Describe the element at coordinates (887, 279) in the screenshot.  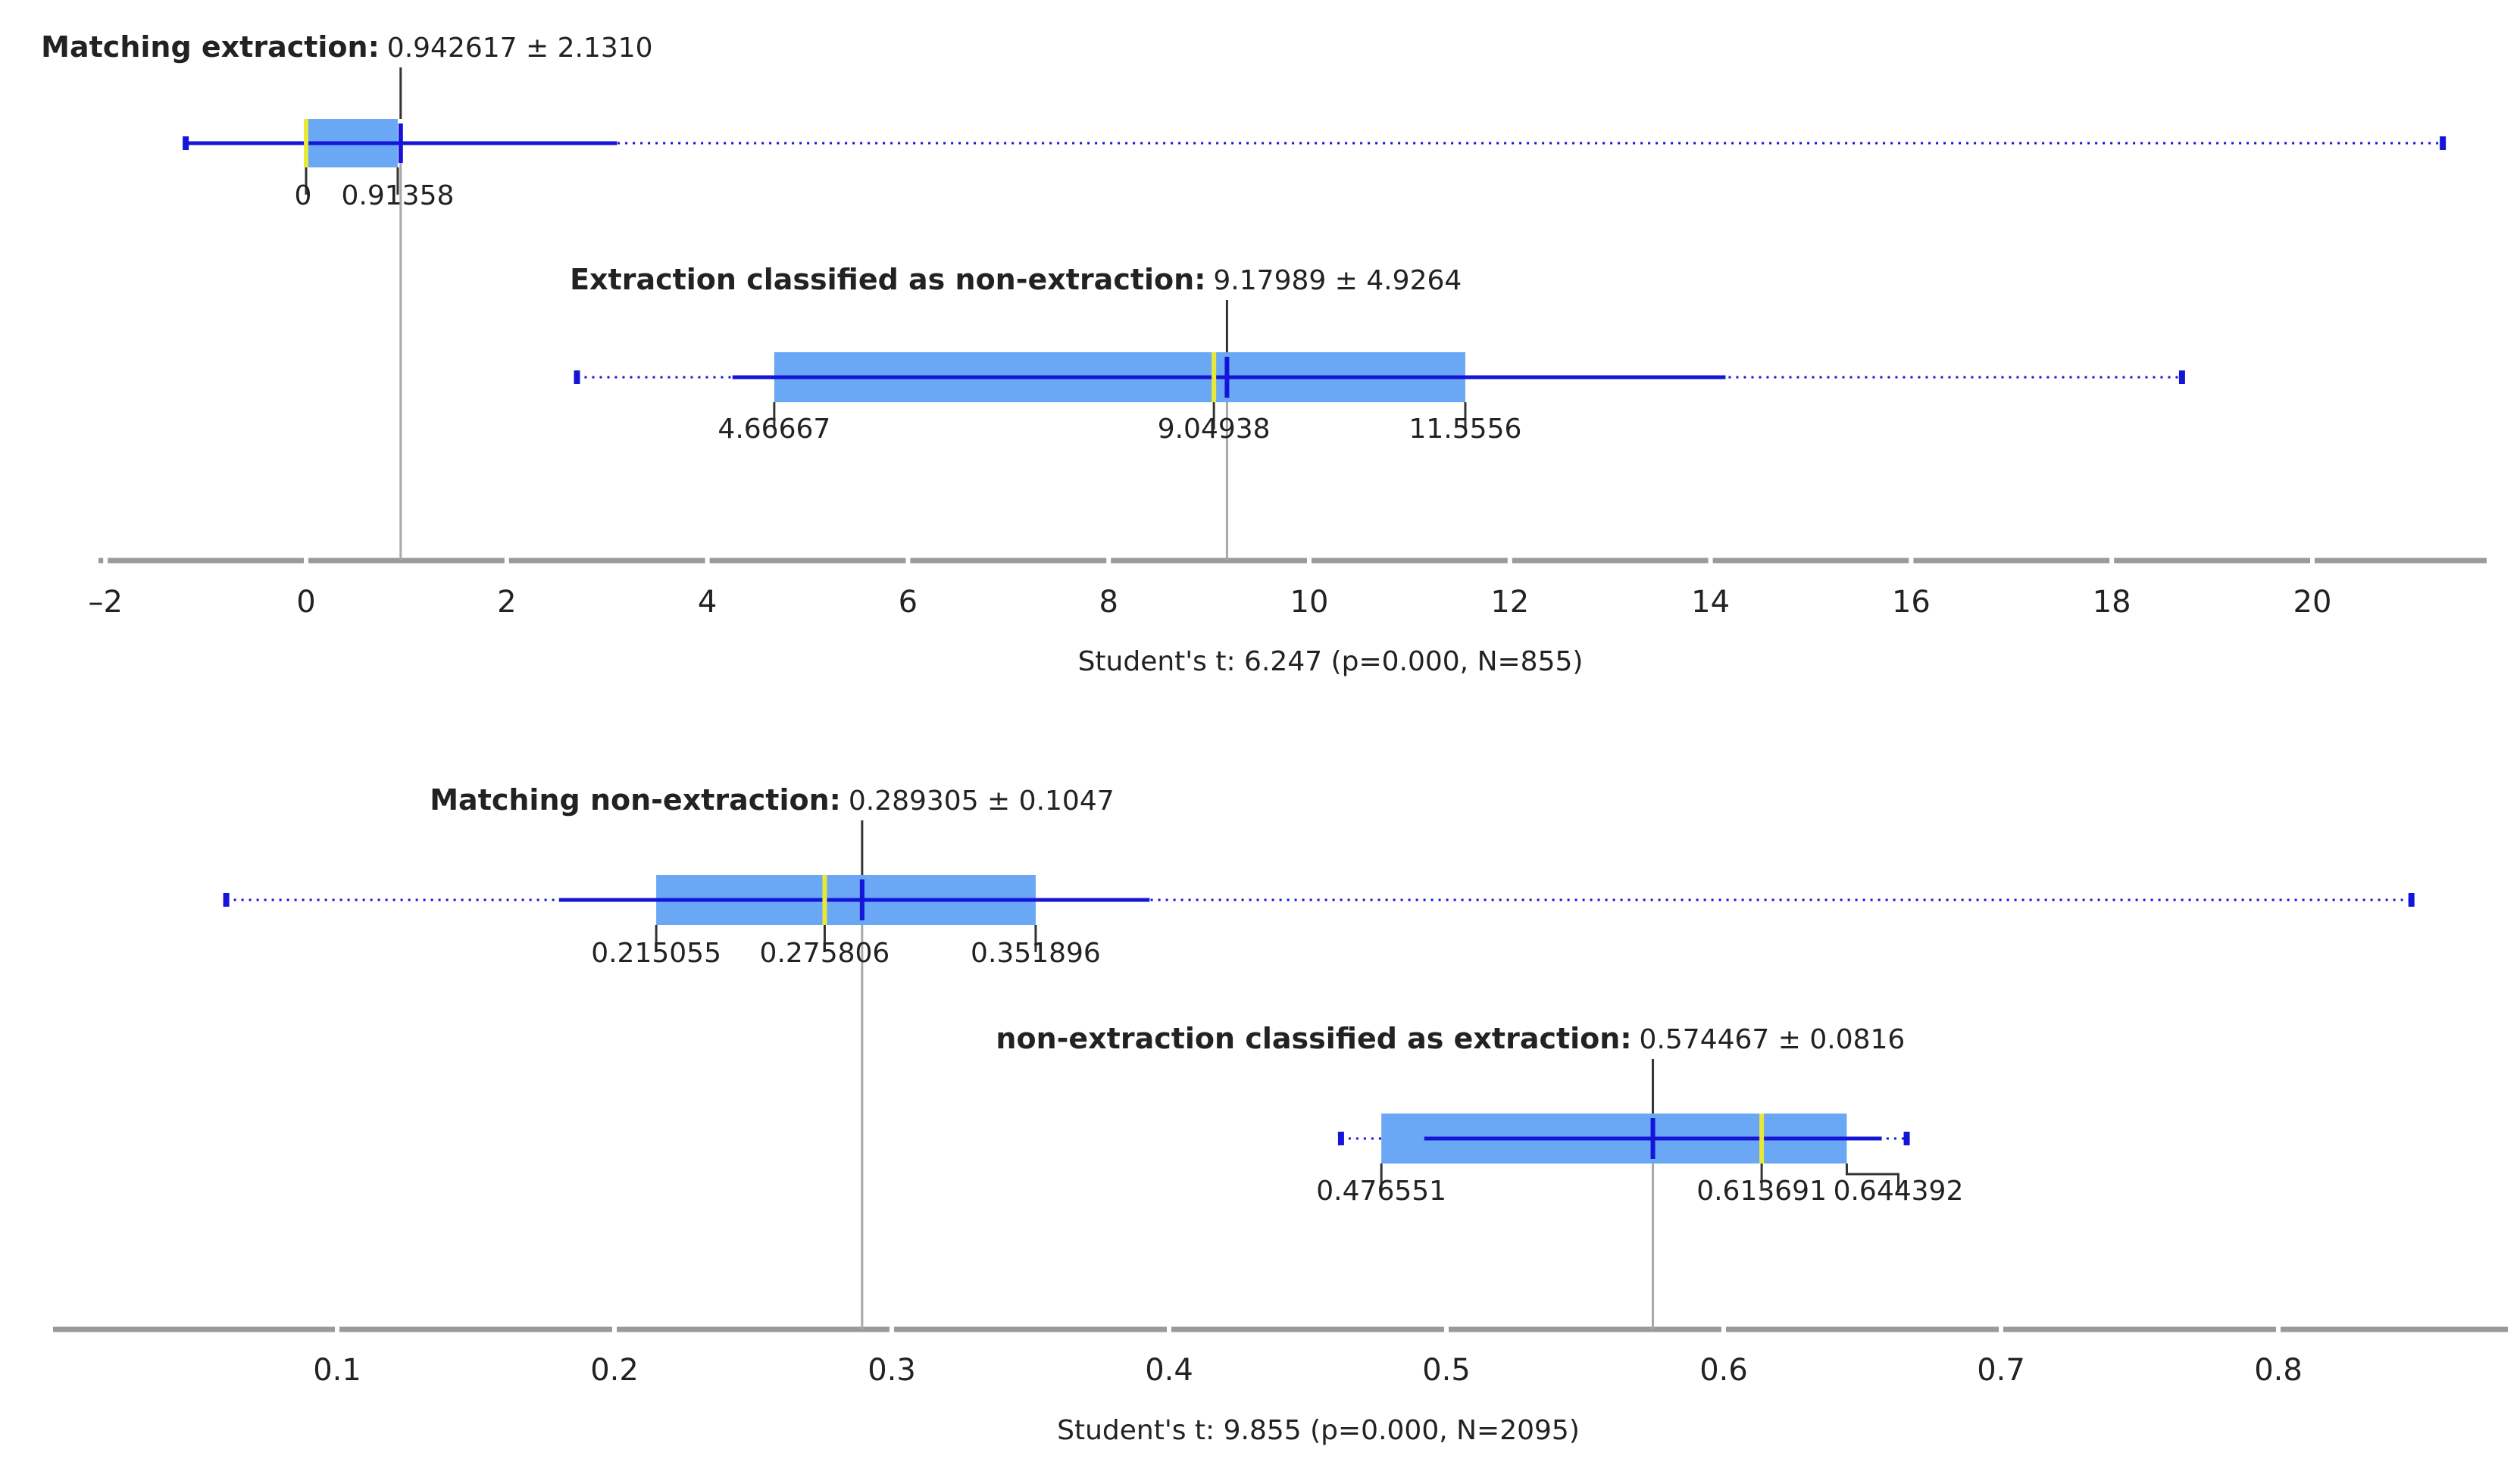
I see `series-title: Extraction classified as non-extraction:` at that location.